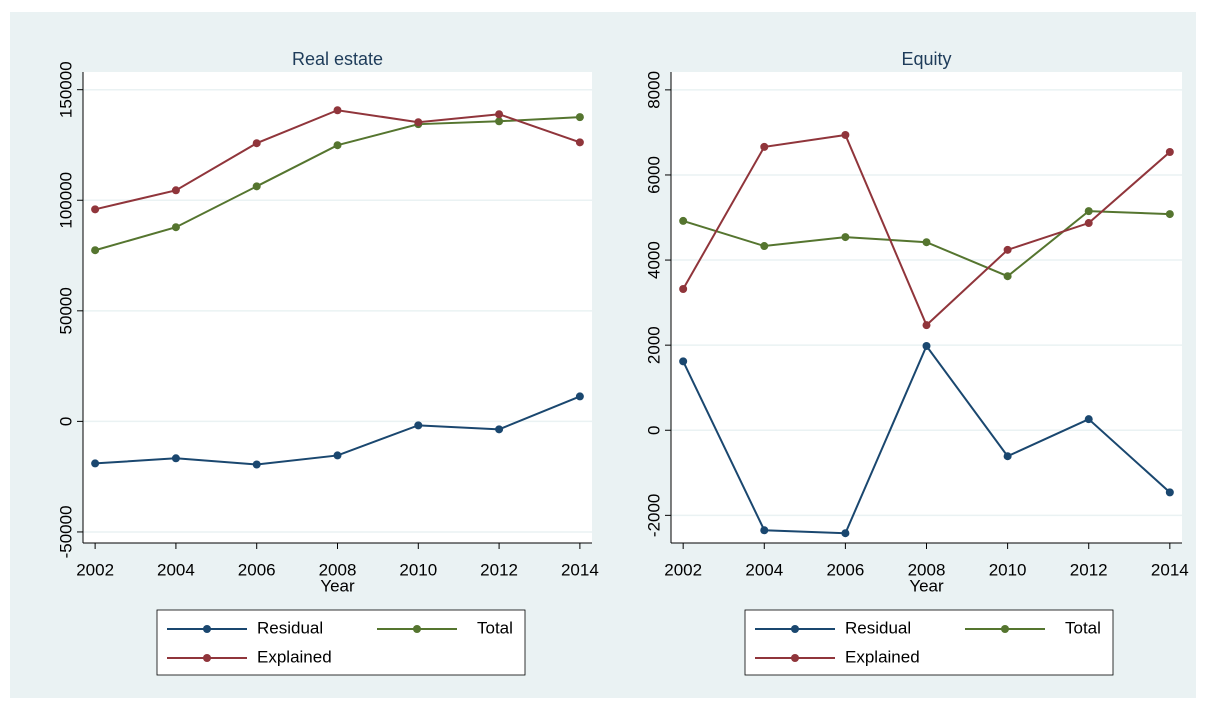  Describe the element at coordinates (653, 260) in the screenshot. I see `y-tick-label: 4000` at that location.